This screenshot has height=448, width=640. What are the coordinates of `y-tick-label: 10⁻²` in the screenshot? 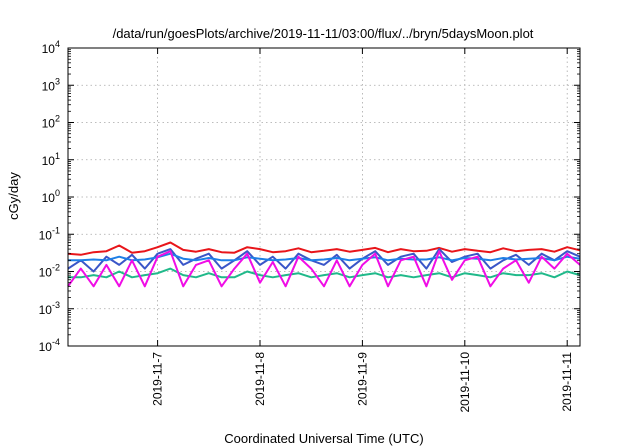 It's located at (49, 271).